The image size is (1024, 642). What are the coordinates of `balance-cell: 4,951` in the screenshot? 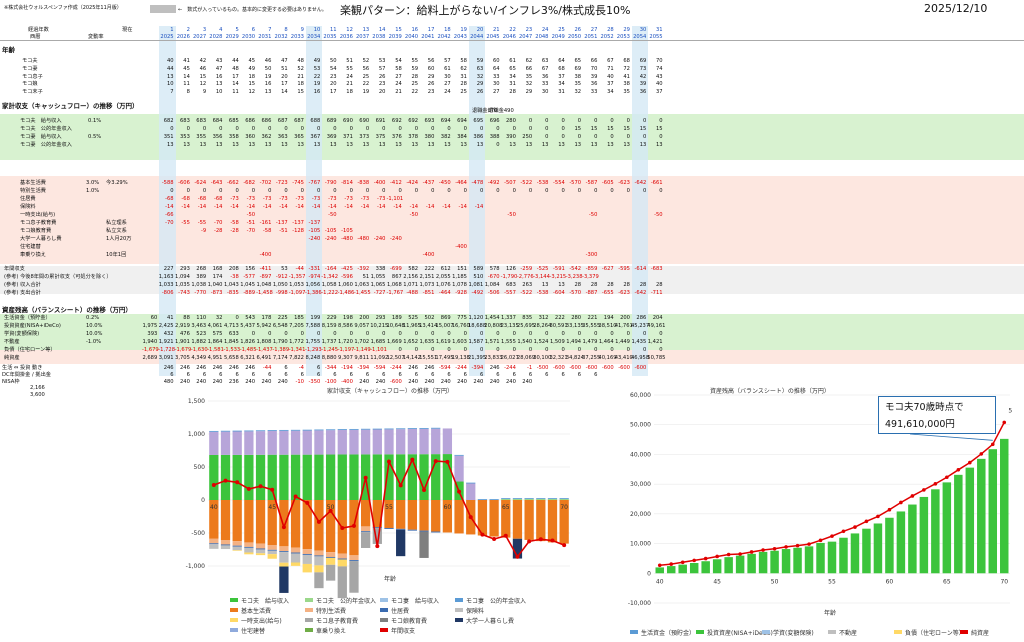 It's located at (215, 358).